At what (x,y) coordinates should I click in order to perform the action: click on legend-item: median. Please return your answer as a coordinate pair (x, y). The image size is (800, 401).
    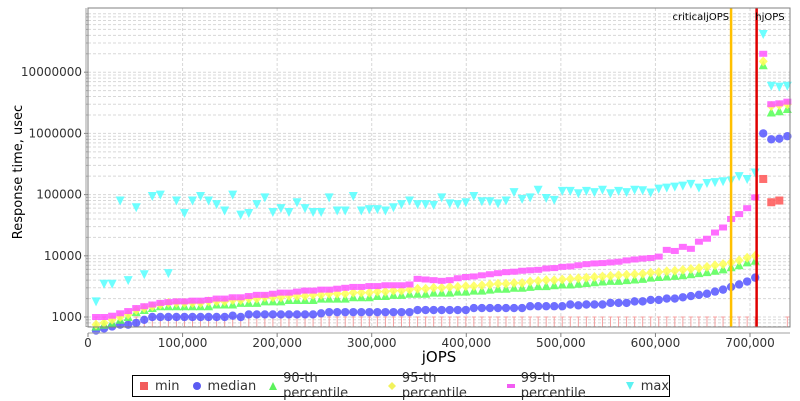
    Looking at the image, I should click on (224, 386).